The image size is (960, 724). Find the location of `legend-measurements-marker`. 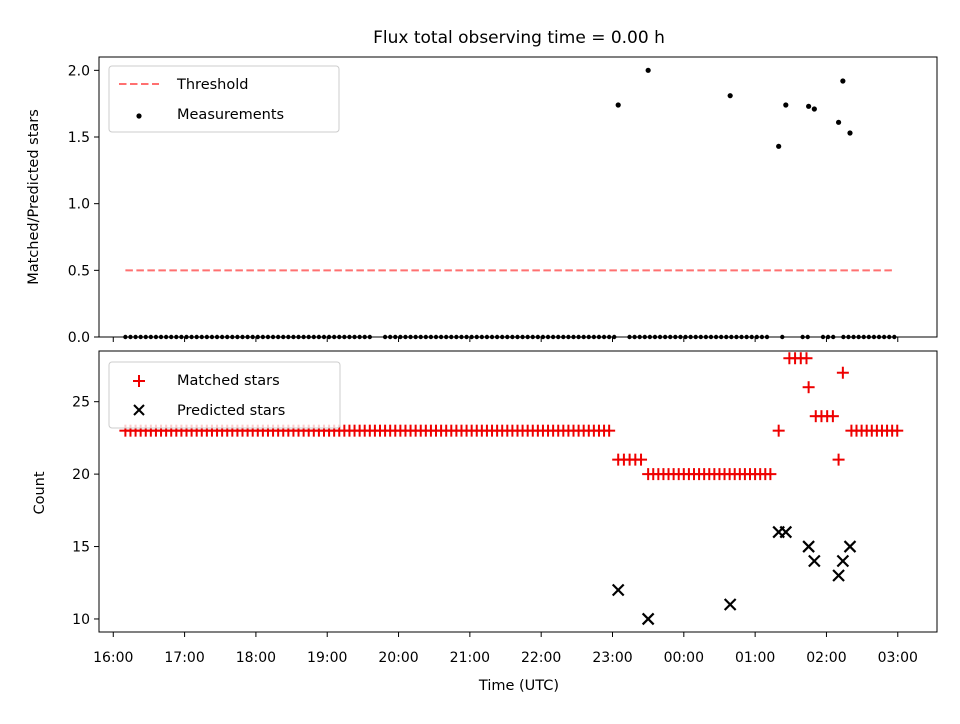

legend-measurements-marker is located at coordinates (139, 116).